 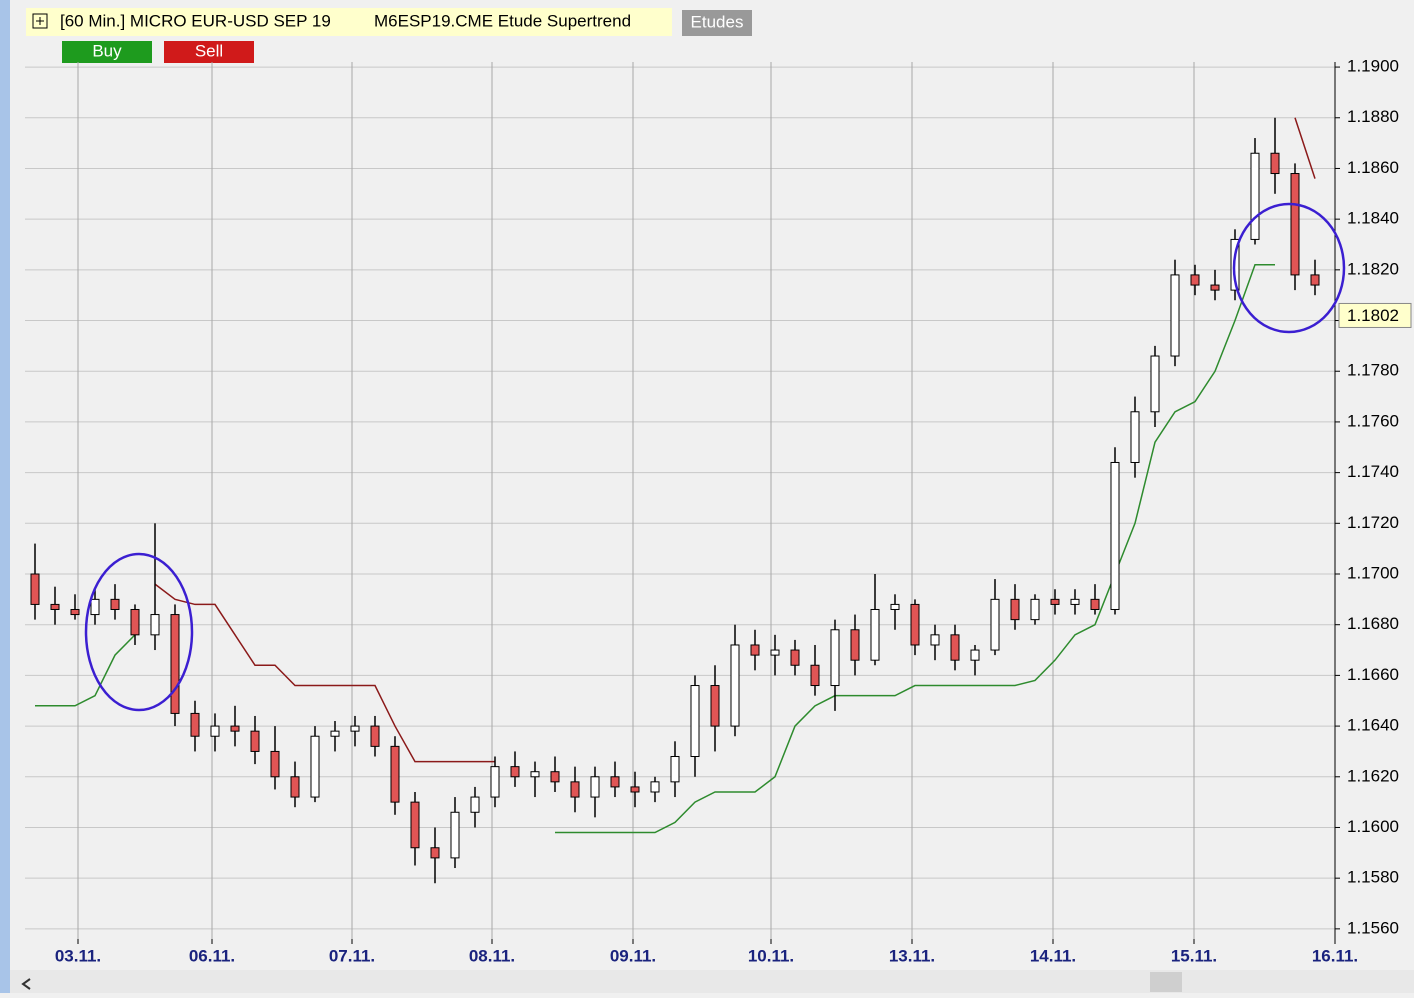 I want to click on buy-label: Buy, so click(x=107, y=50).